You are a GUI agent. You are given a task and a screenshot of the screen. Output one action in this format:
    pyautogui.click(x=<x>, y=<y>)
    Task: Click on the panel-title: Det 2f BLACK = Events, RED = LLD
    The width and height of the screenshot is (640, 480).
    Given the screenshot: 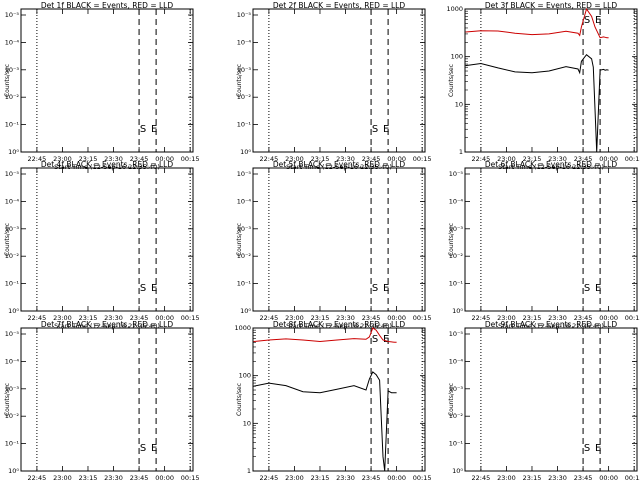 What is the action you would take?
    pyautogui.click(x=339, y=5)
    